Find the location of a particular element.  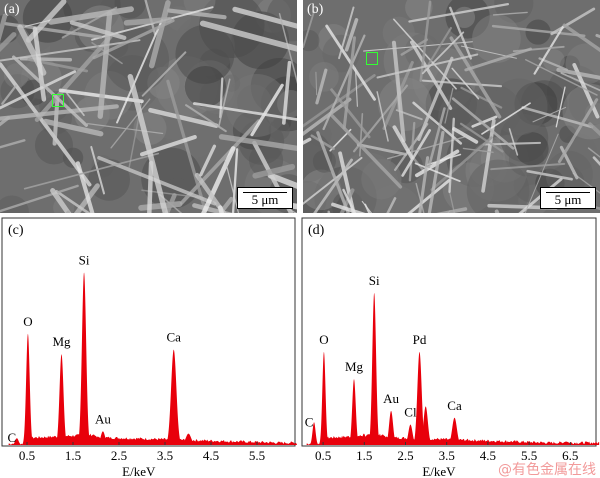

panel-label: (c) is located at coordinates (16, 230).